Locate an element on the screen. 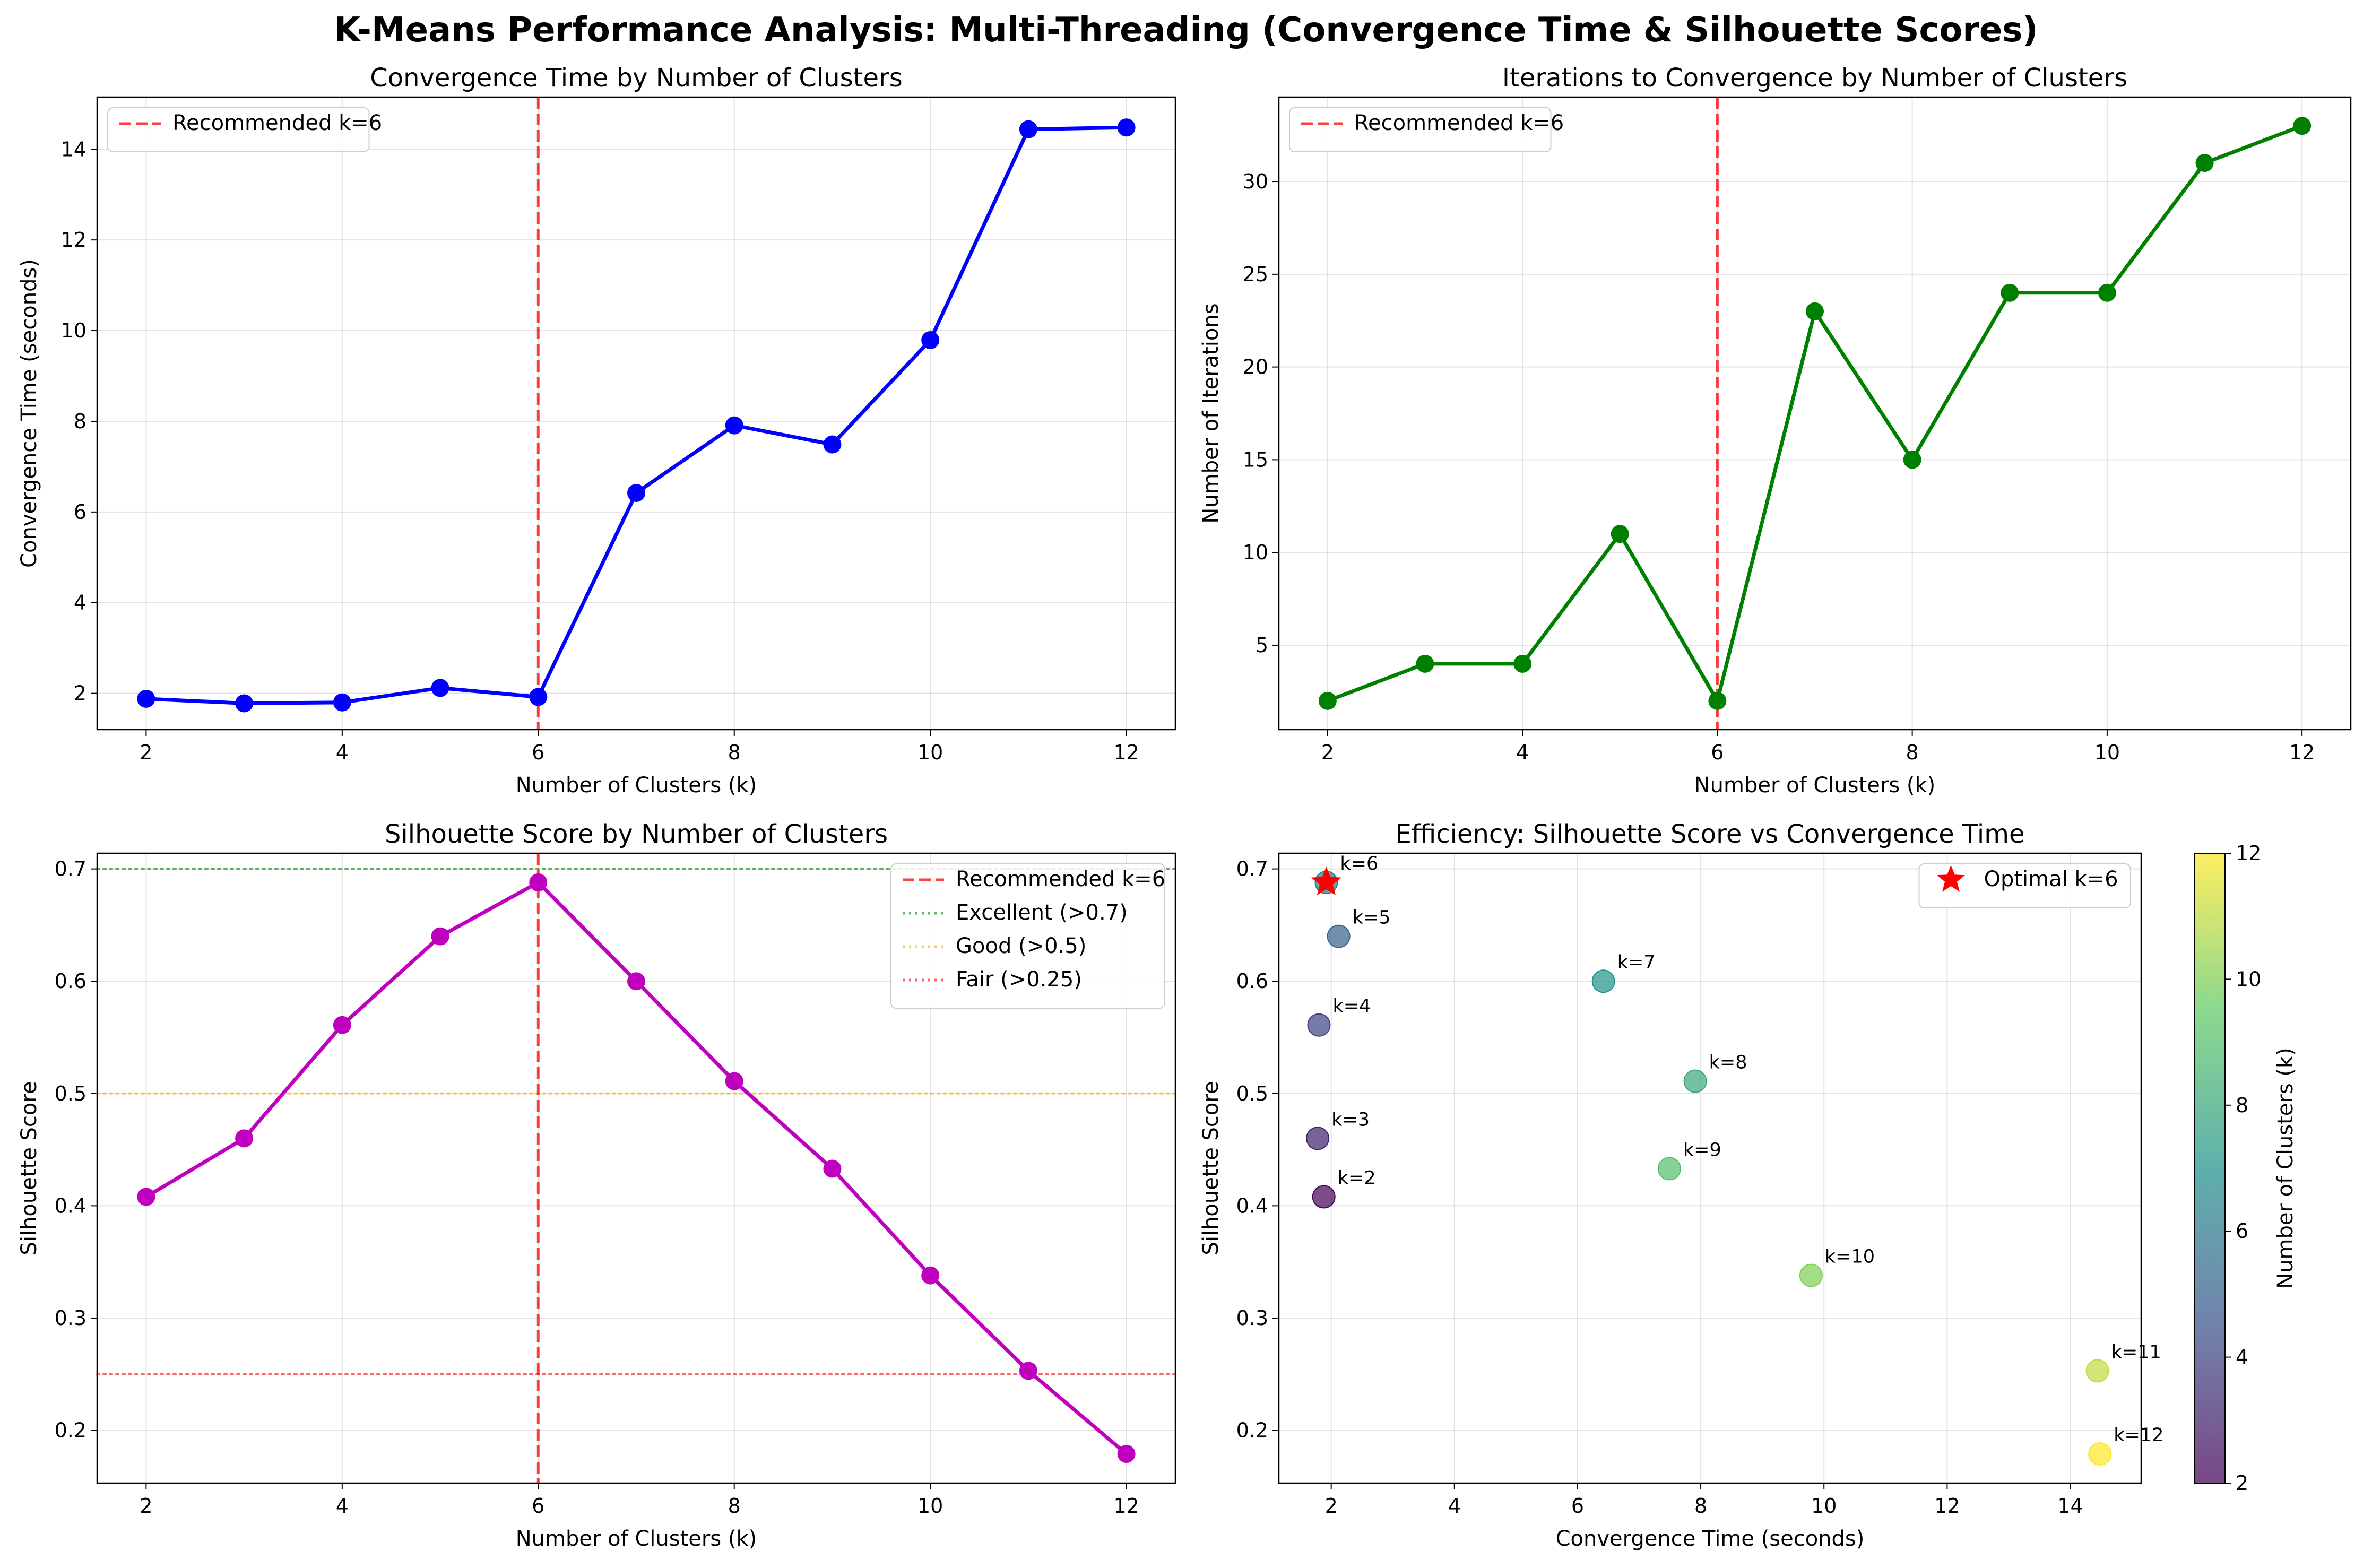  point-label: k=8 is located at coordinates (1728, 1062).